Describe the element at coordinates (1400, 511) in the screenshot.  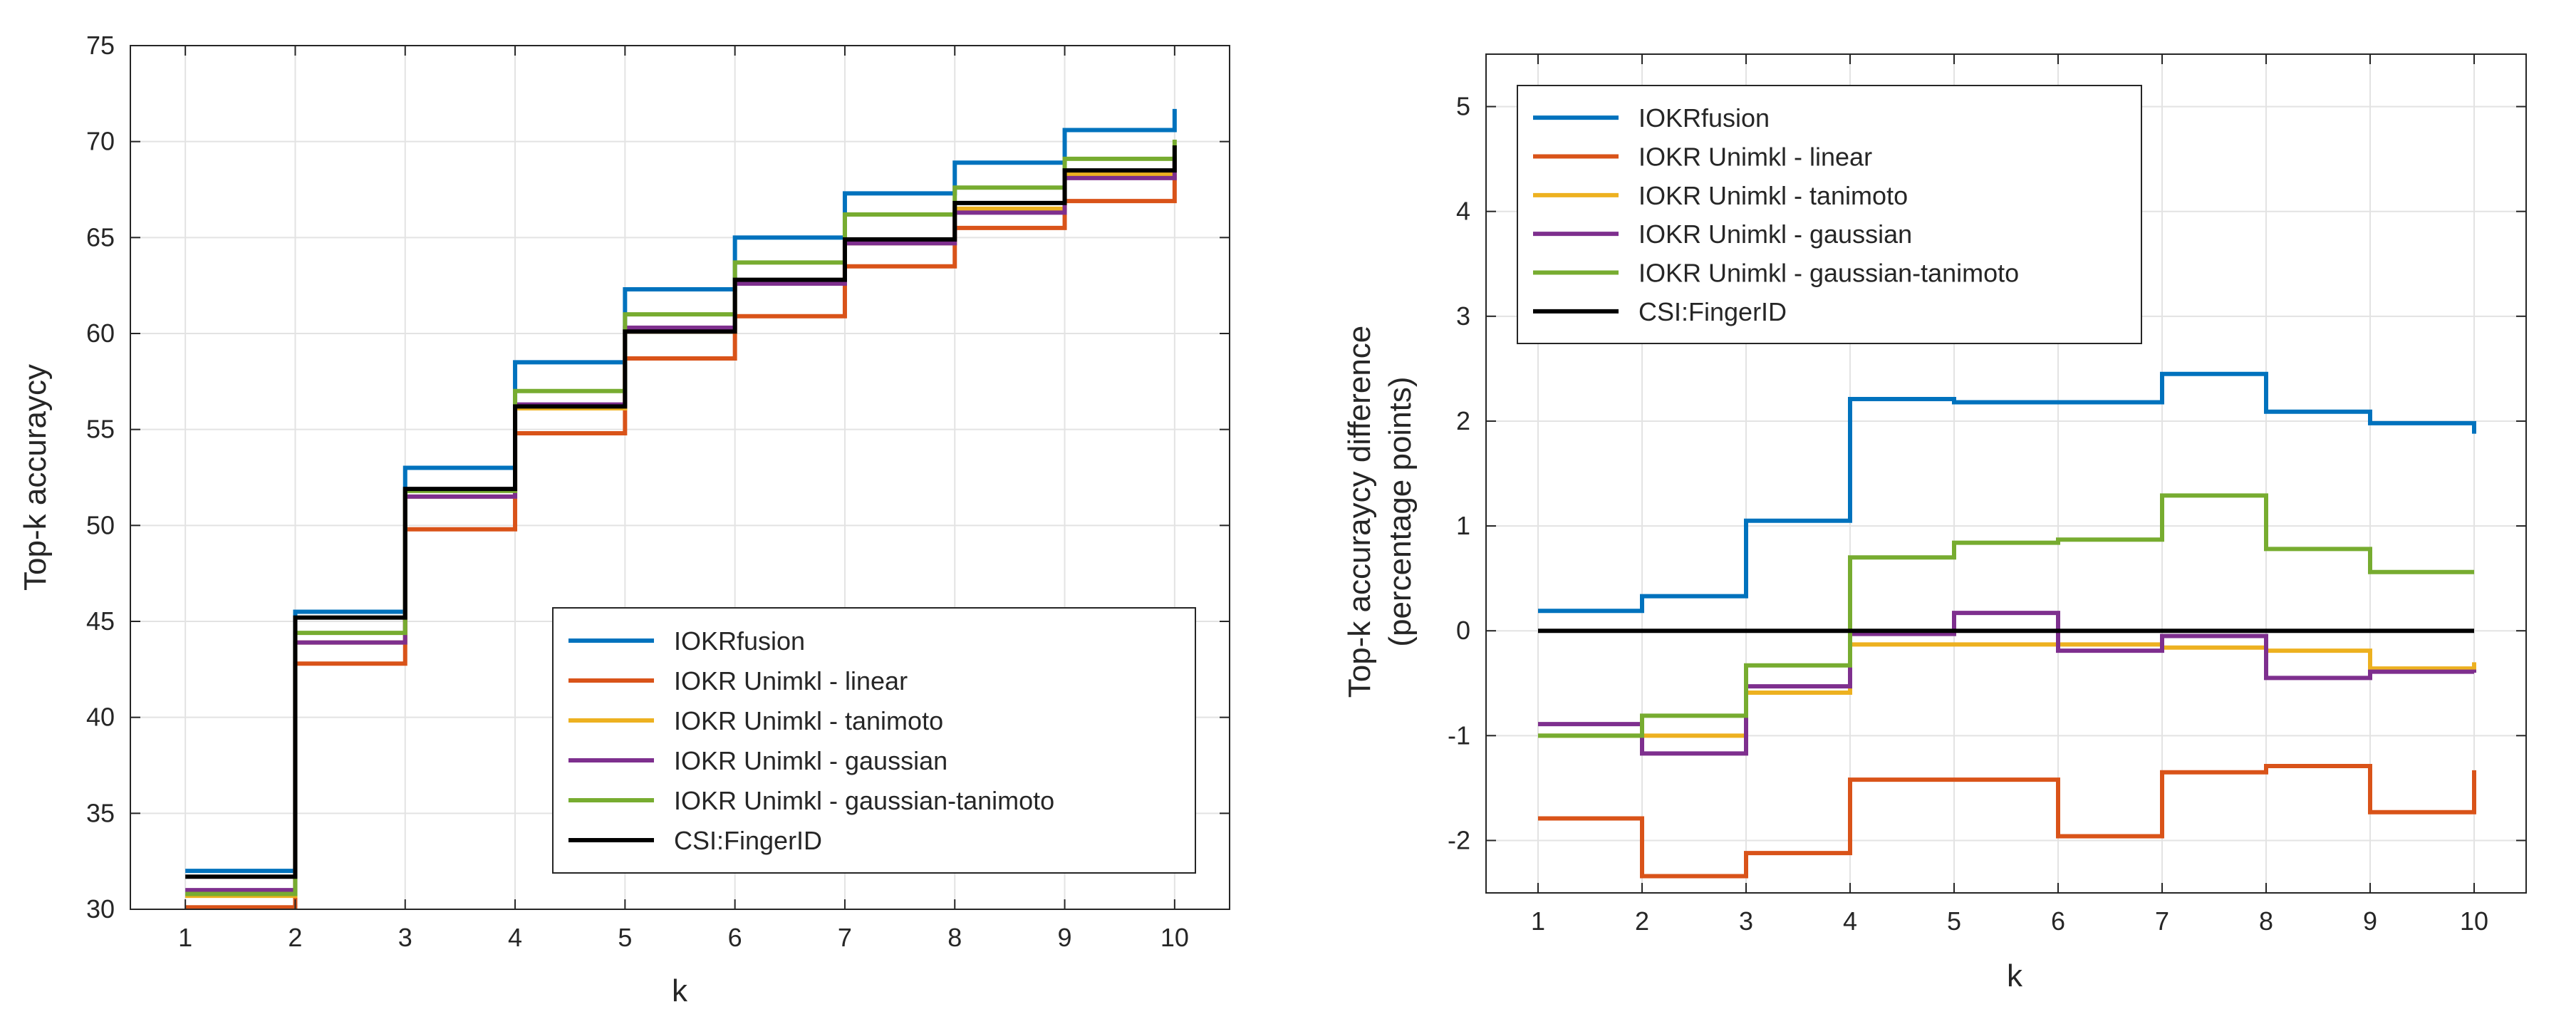
I see `y-axis-label-line2: (percentage points)` at that location.